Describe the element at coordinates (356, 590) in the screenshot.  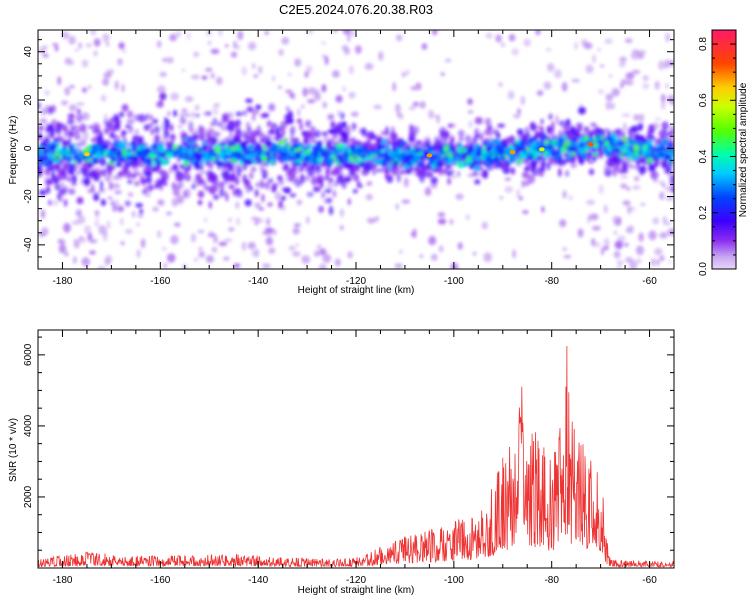
I see `snr-xlabel: Height of straight line (km)` at that location.